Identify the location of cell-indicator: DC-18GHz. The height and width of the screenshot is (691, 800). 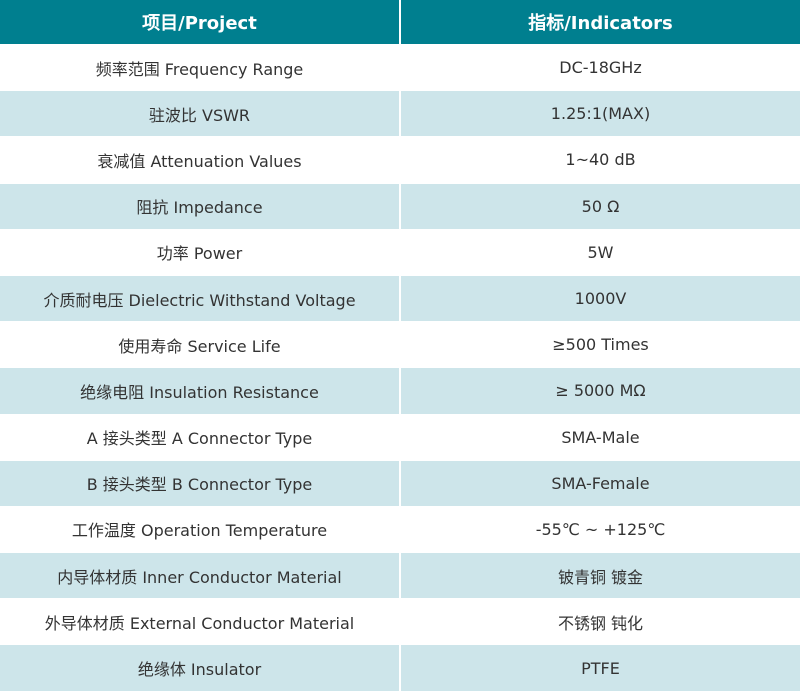
(599, 67).